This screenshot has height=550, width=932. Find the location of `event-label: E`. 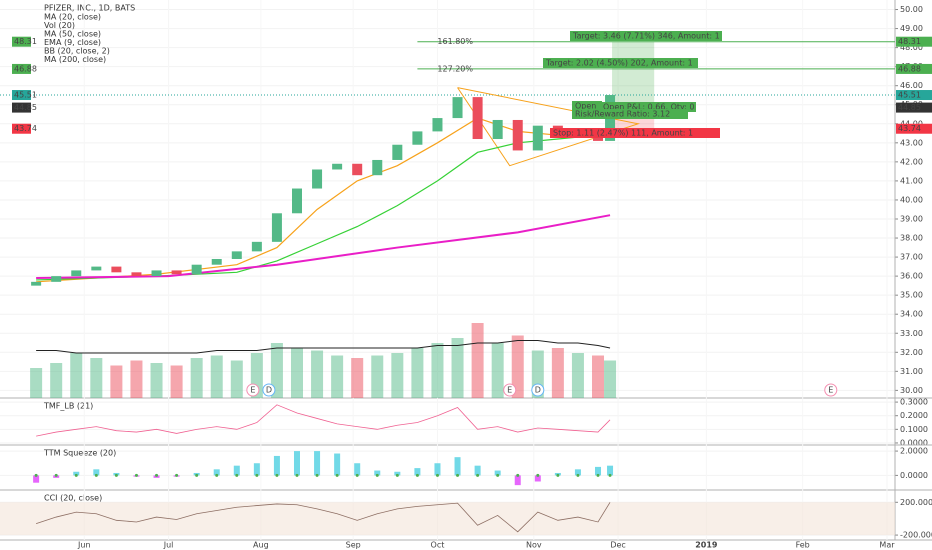

event-label: E is located at coordinates (509, 390).